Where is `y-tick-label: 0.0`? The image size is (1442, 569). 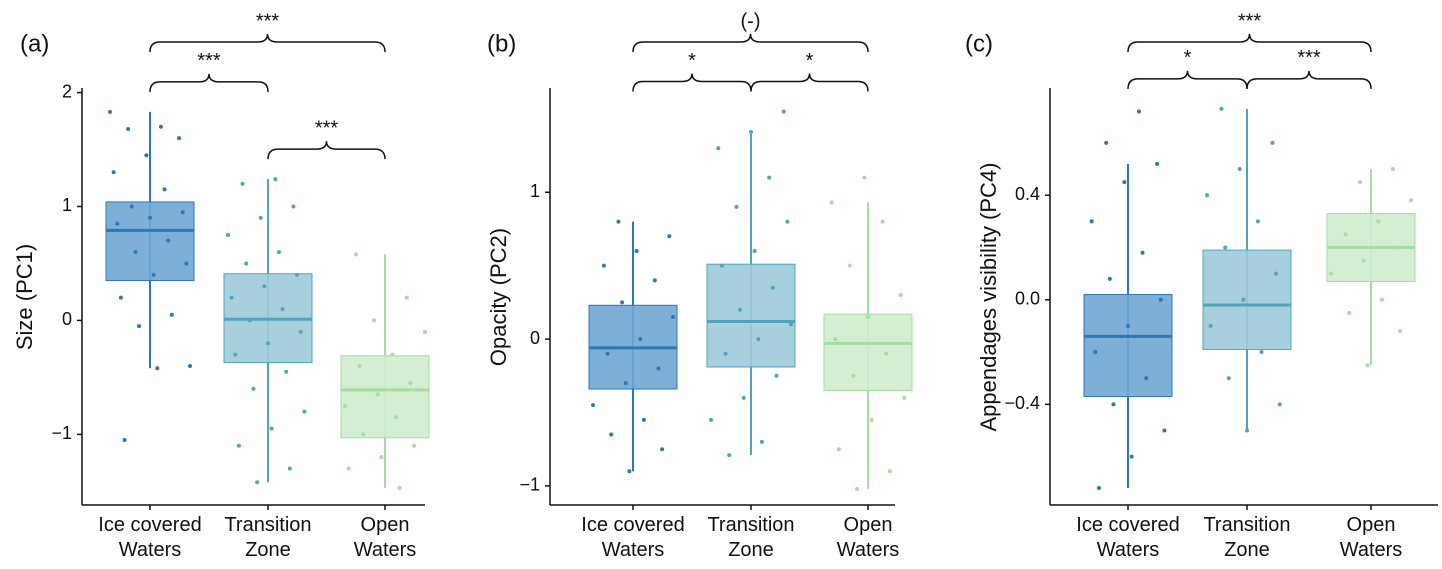 y-tick-label: 0.0 is located at coordinates (1027, 299).